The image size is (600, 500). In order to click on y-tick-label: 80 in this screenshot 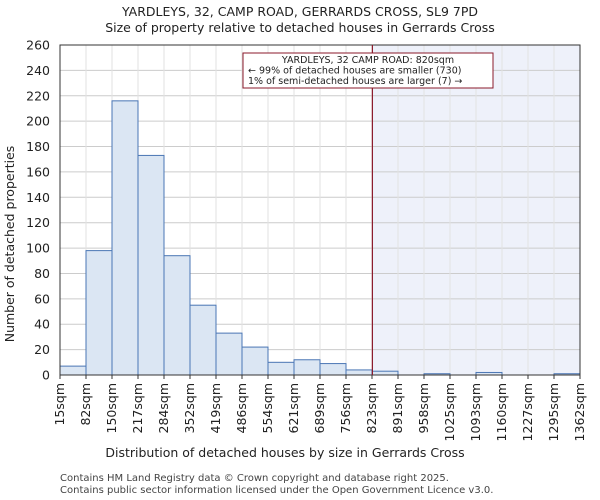, I will do `click(42, 273)`.